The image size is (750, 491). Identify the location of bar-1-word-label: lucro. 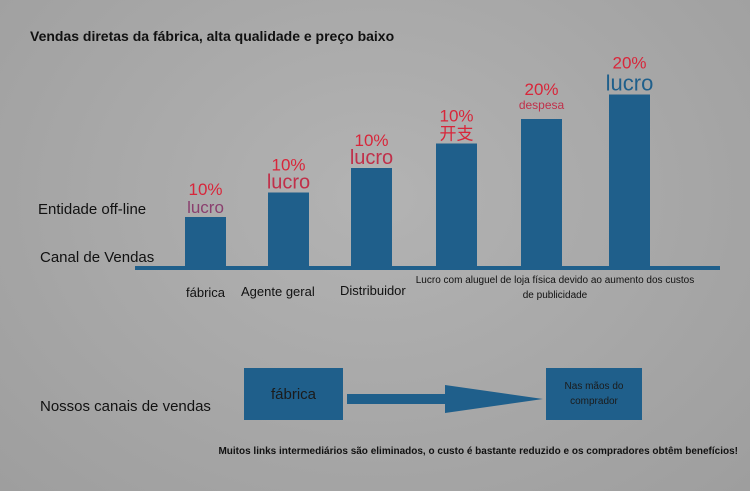
(205, 207).